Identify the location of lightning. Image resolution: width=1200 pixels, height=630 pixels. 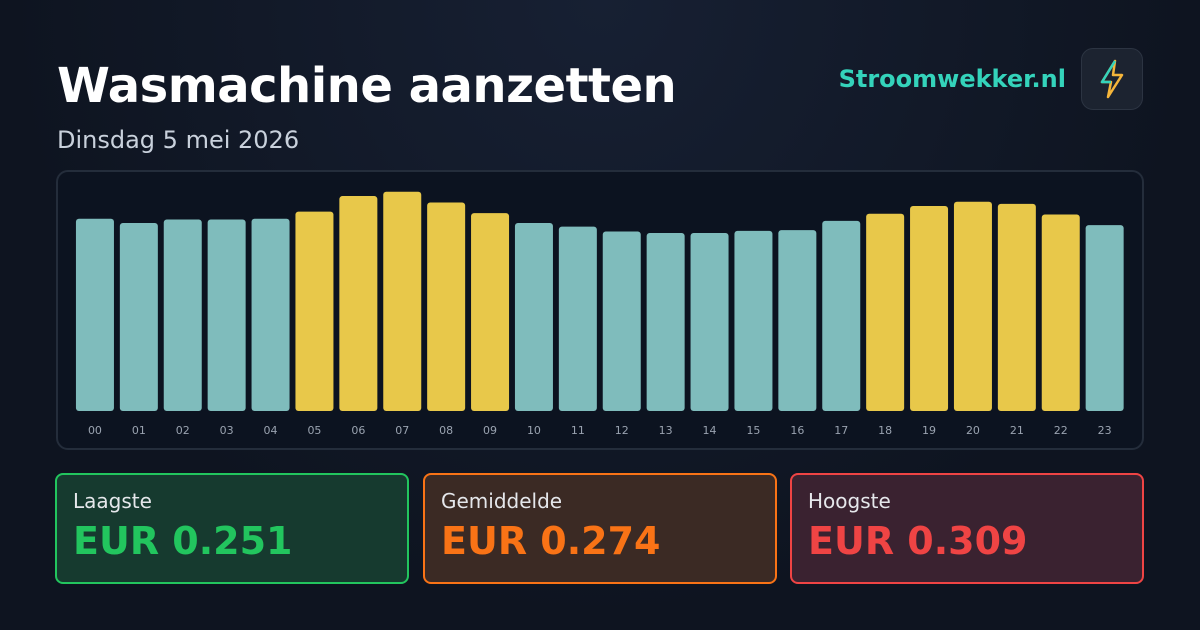
(1112, 79).